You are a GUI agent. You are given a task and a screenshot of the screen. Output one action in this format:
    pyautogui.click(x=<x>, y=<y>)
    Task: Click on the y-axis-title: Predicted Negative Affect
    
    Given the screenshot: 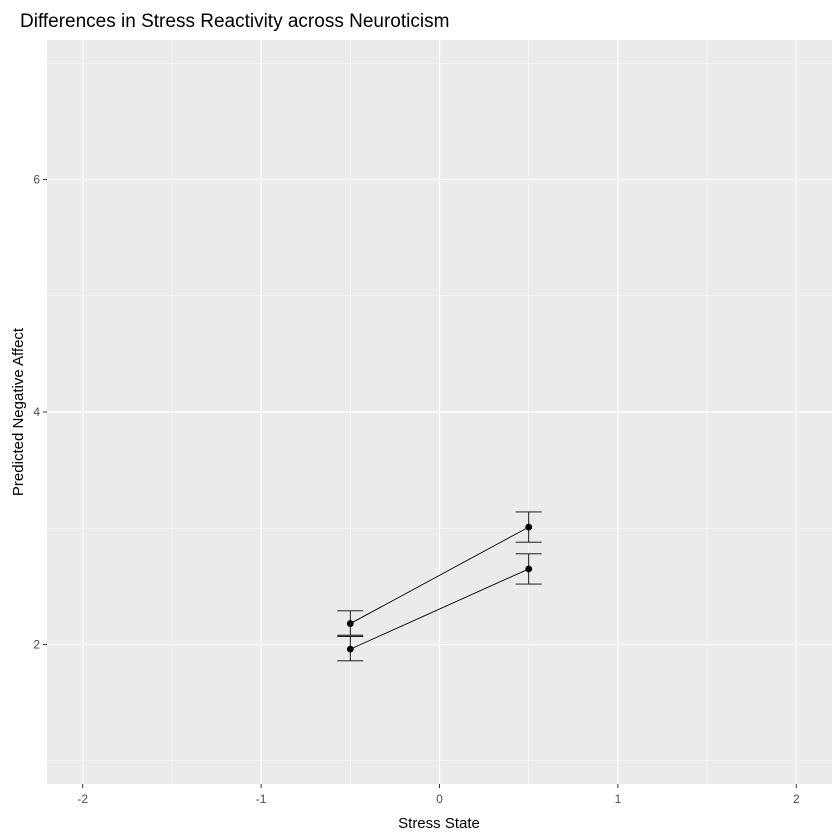 What is the action you would take?
    pyautogui.click(x=18, y=411)
    